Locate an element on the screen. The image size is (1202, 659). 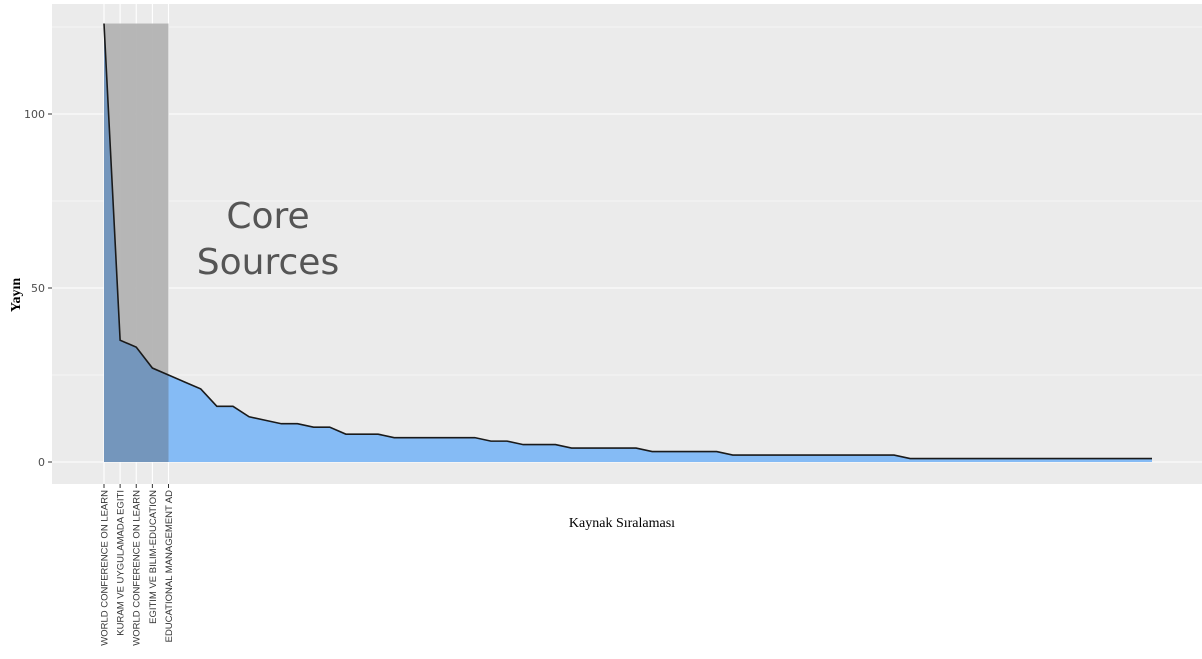
x-category-label: EDUCATIONAL MANAGEMENT AD is located at coordinates (169, 566).